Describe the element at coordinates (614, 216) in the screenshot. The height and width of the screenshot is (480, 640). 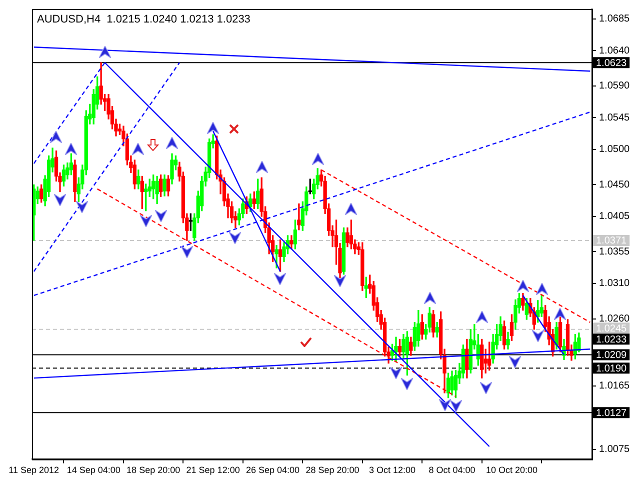
I see `y-tick-label: 1.0405` at that location.